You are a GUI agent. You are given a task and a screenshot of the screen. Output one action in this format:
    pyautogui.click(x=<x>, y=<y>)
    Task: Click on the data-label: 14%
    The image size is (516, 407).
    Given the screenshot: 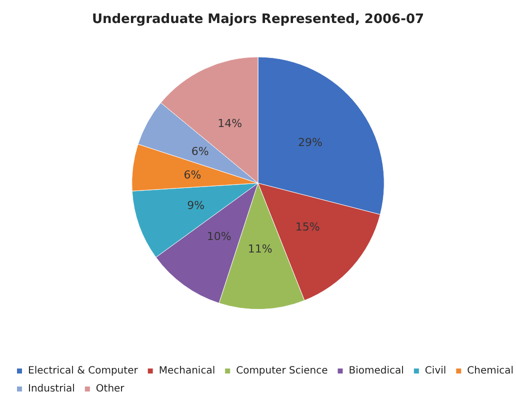 What is the action you would take?
    pyautogui.click(x=230, y=123)
    